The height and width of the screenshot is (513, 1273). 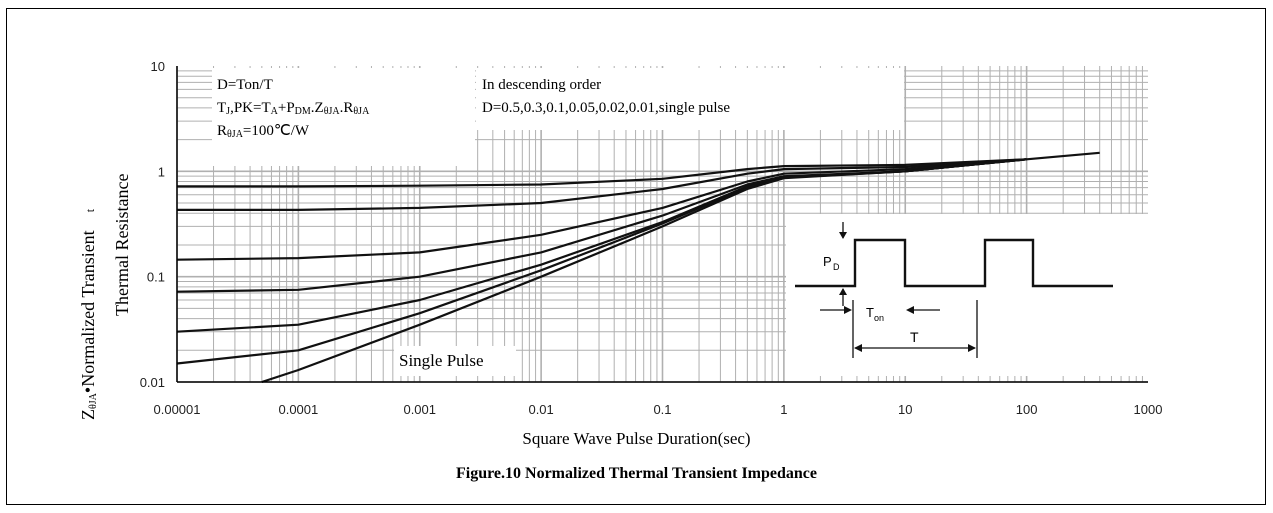 What do you see at coordinates (954, 263) in the screenshot?
I see `pulse-waveform` at bounding box center [954, 263].